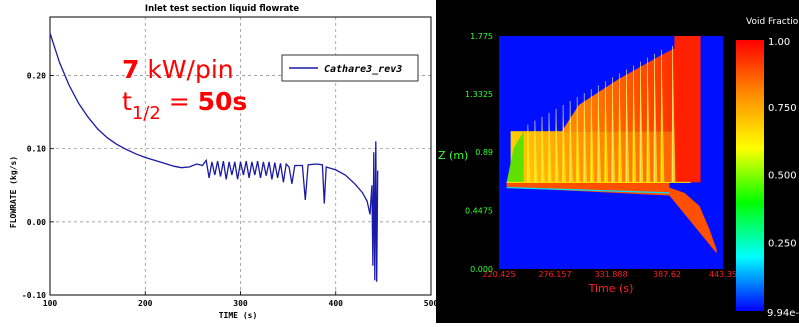  Describe the element at coordinates (779, 42) in the screenshot. I see `colorbar-max-label: 1.00` at that location.